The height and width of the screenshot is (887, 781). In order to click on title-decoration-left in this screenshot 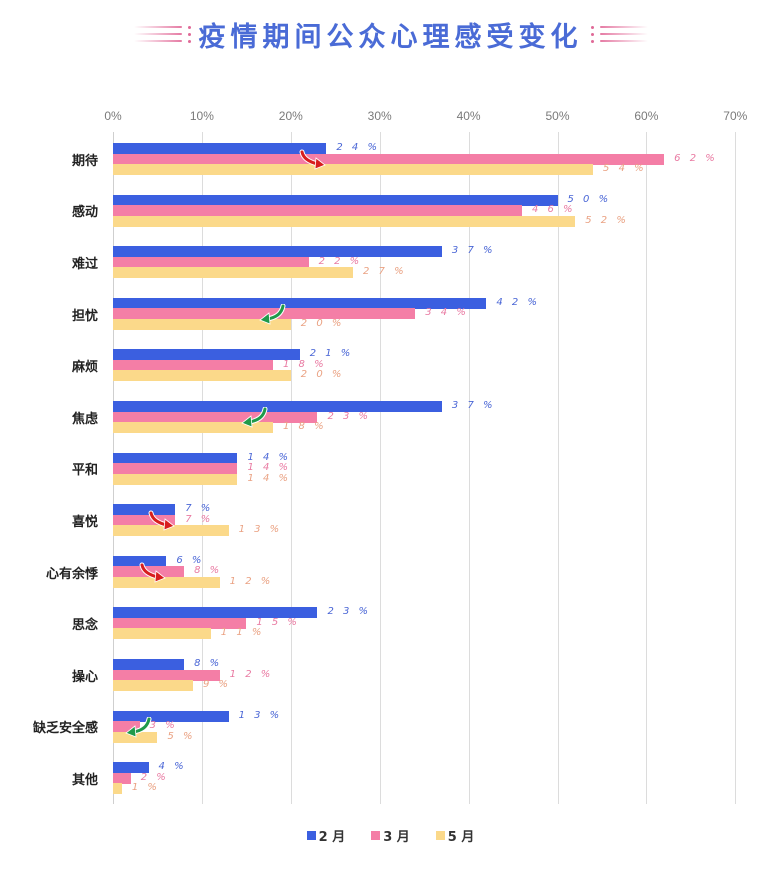, I will do `click(162, 34)`.